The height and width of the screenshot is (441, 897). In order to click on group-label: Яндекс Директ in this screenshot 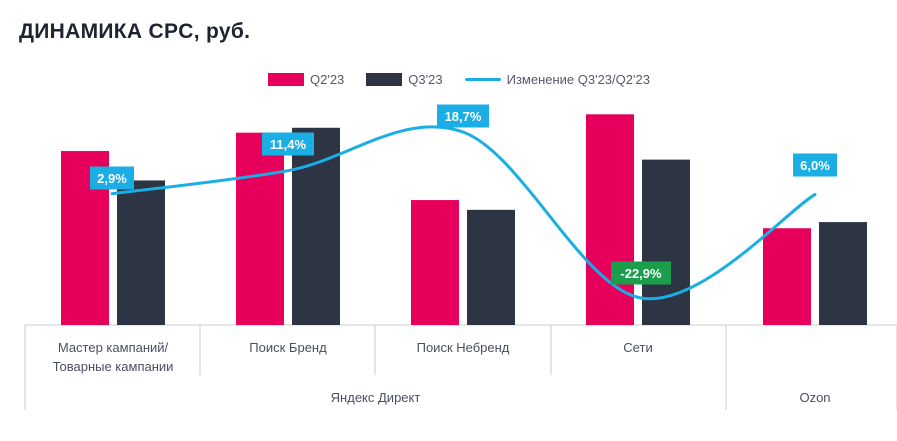, I will do `click(376, 397)`.